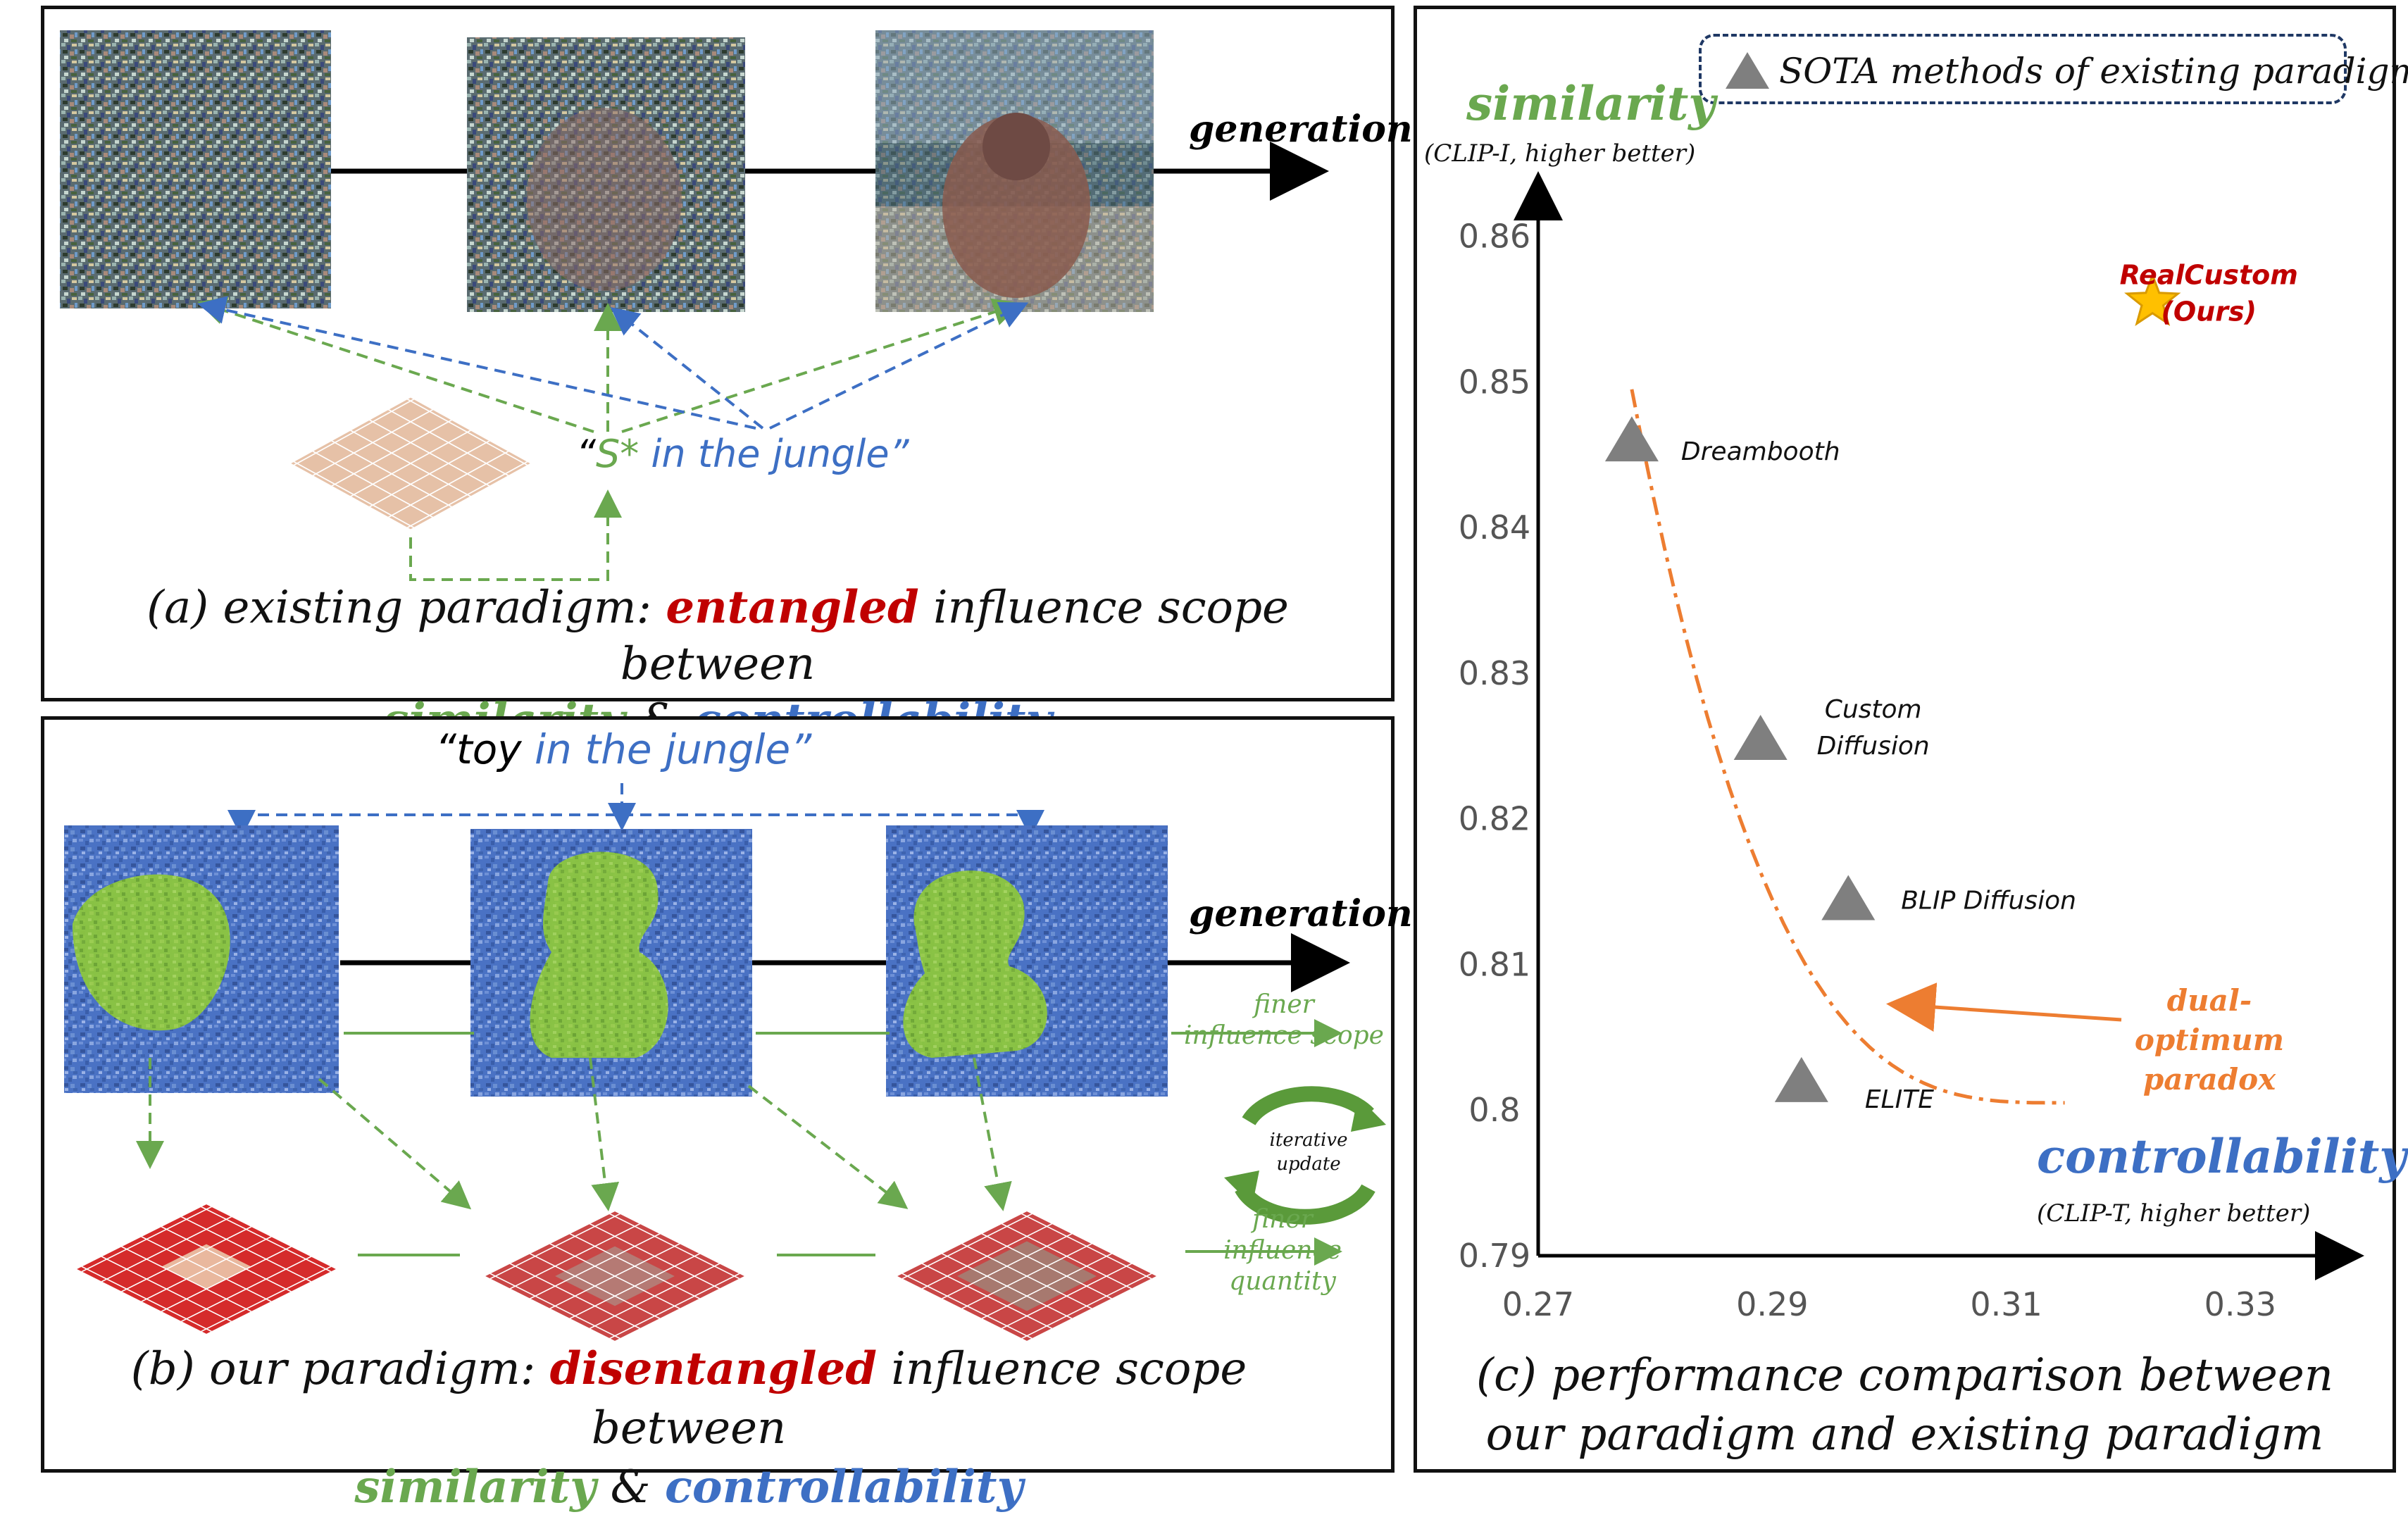 The height and width of the screenshot is (1517, 2408). What do you see at coordinates (2209, 293) in the screenshot?
I see `point-label: RealCustom (Ours)` at bounding box center [2209, 293].